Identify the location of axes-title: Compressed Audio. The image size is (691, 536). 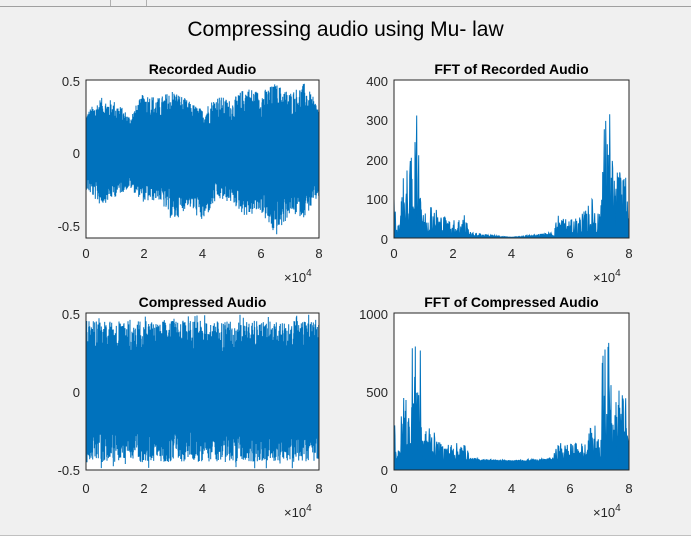
(203, 302).